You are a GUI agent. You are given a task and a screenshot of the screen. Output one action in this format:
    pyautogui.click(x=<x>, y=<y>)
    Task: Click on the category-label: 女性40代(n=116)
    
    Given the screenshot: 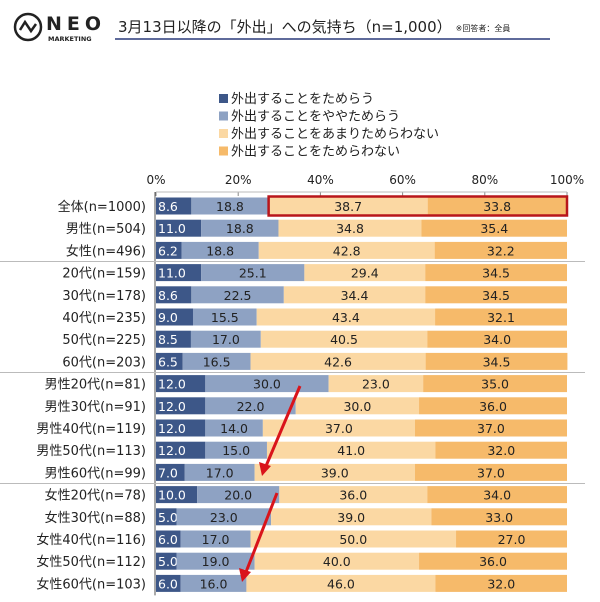 What is the action you would take?
    pyautogui.click(x=91, y=540)
    